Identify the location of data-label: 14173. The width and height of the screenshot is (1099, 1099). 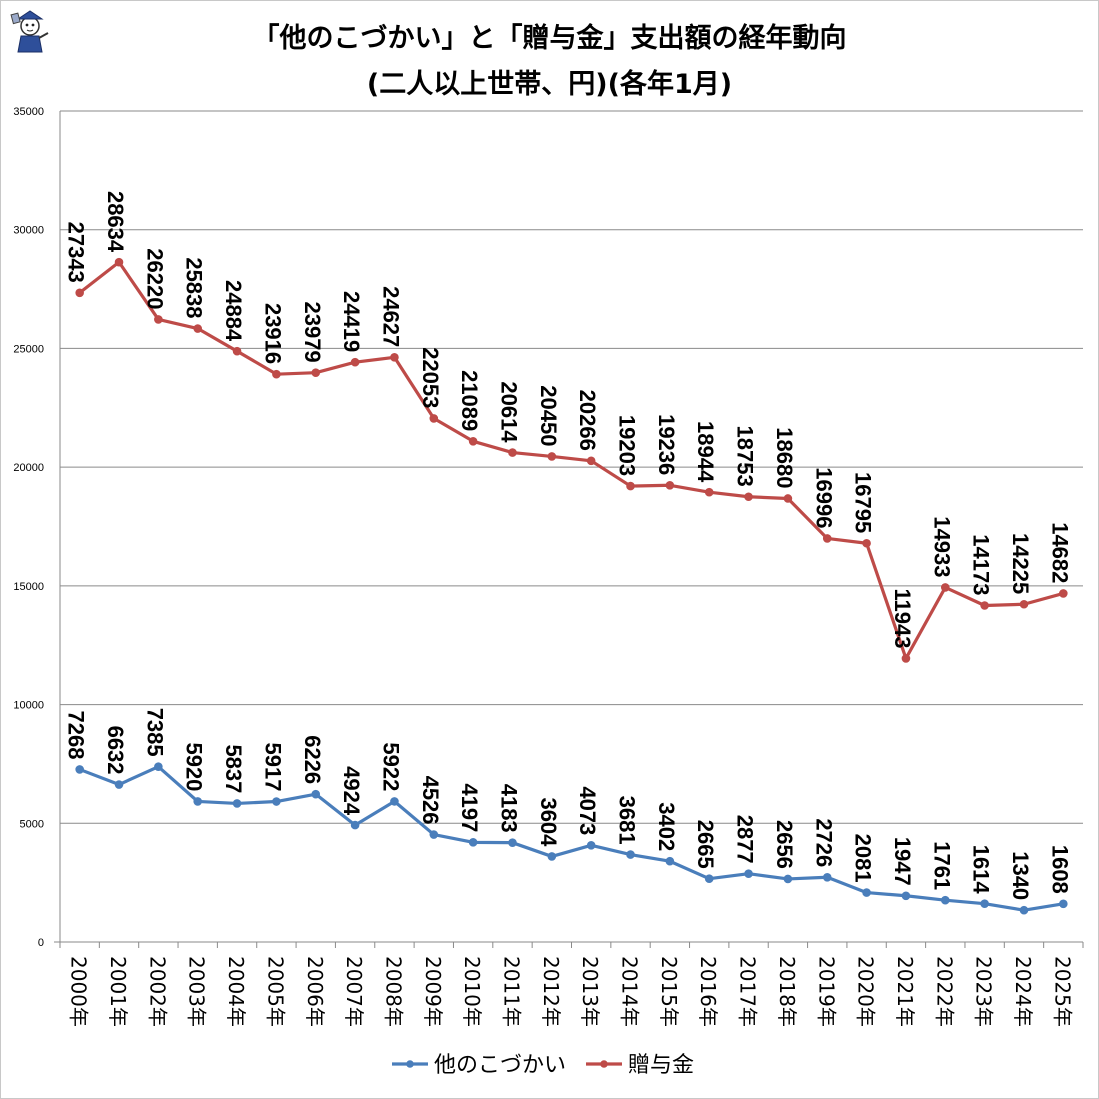
(981, 564).